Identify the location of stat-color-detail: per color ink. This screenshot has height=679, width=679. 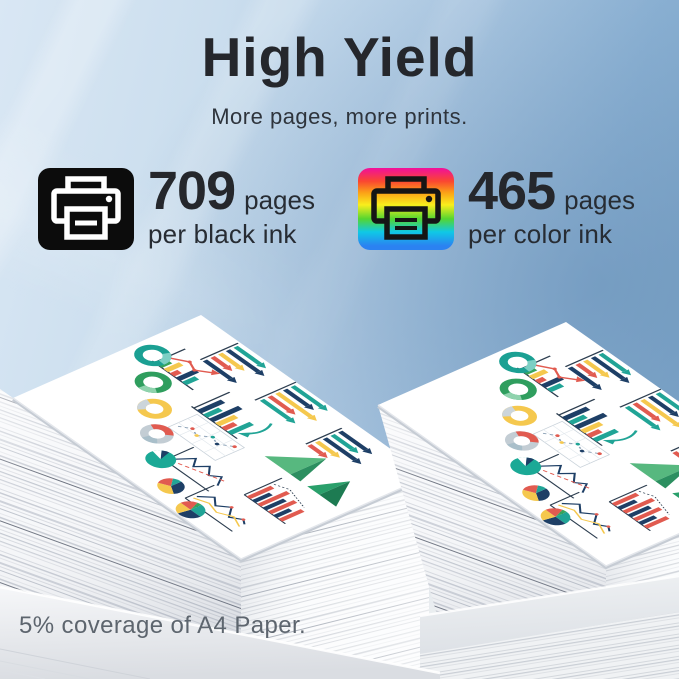
(540, 233).